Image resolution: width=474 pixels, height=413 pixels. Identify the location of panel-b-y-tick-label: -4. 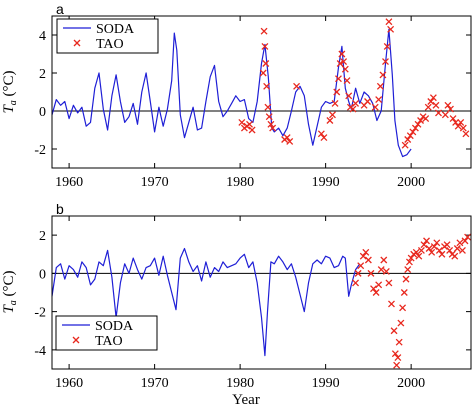
(40, 351).